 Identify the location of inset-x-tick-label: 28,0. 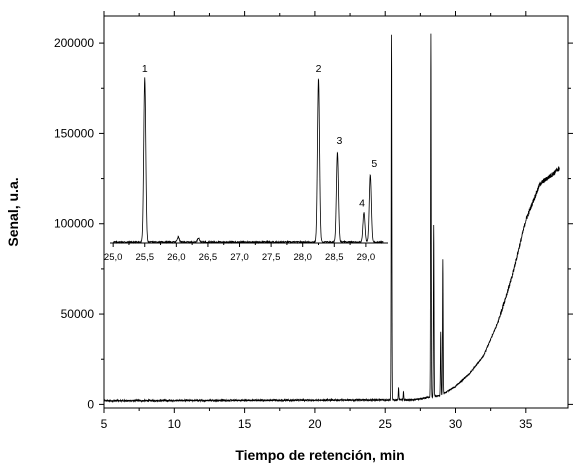
(302, 257).